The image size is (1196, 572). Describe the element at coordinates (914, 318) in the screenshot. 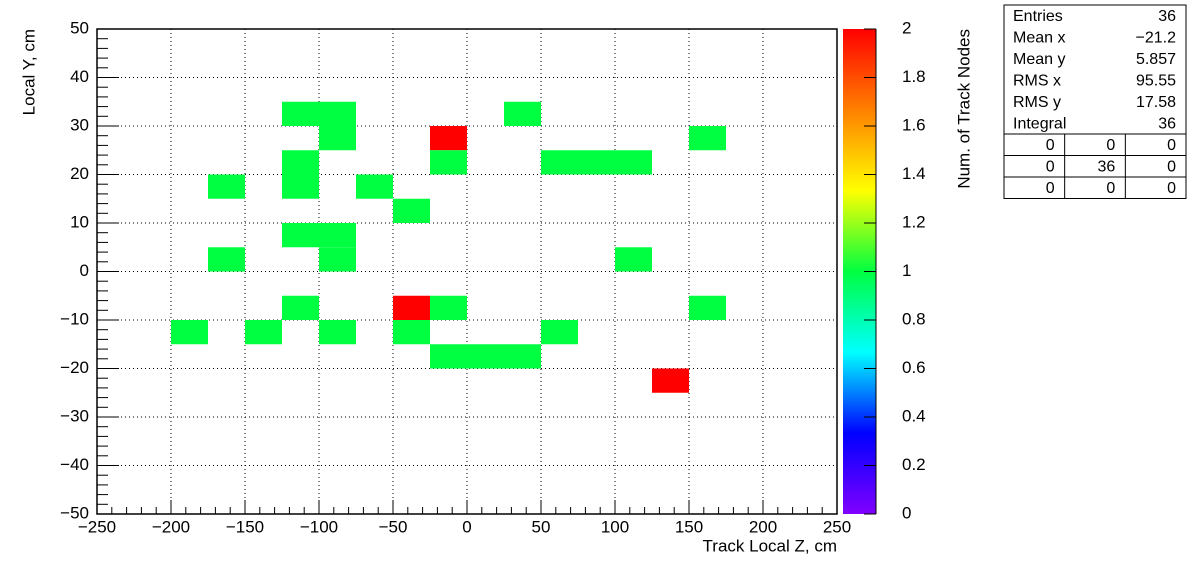

I see `z-tick-label: 0.8` at that location.